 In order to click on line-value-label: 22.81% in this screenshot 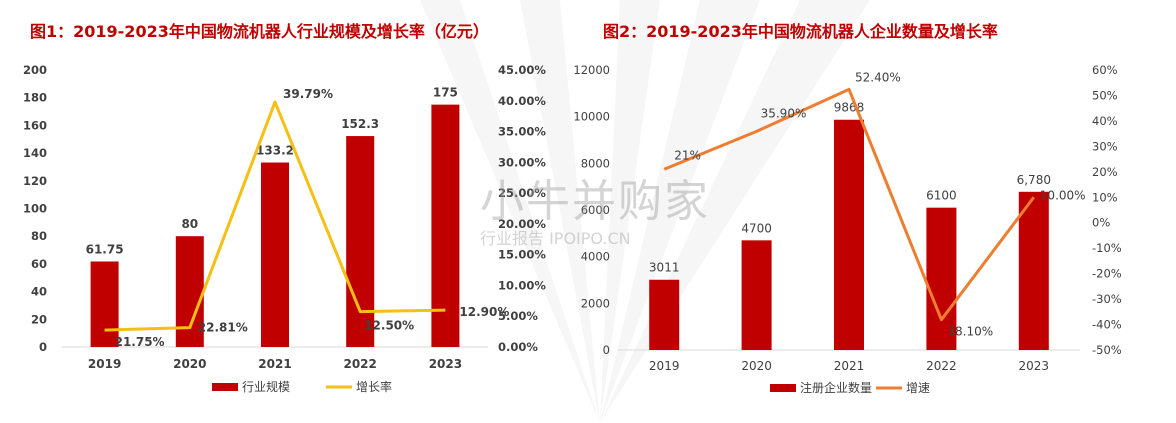, I will do `click(223, 328)`.